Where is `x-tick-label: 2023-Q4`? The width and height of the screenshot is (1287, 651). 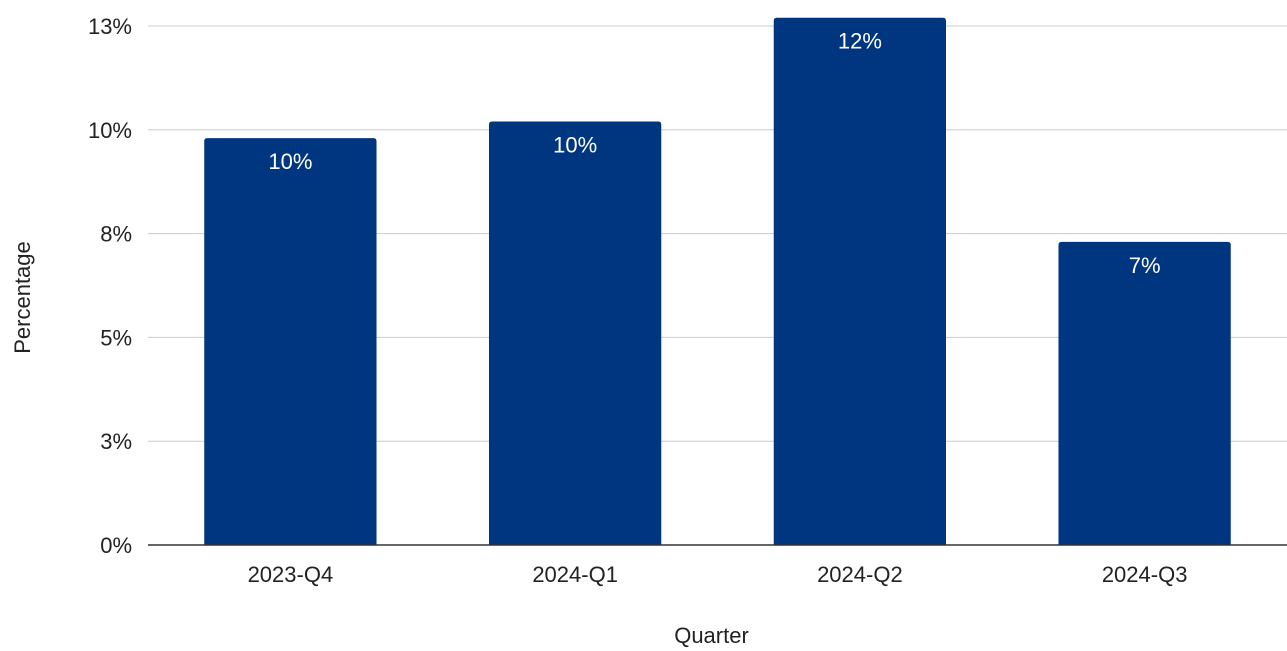
x-tick-label: 2023-Q4 is located at coordinates (291, 574).